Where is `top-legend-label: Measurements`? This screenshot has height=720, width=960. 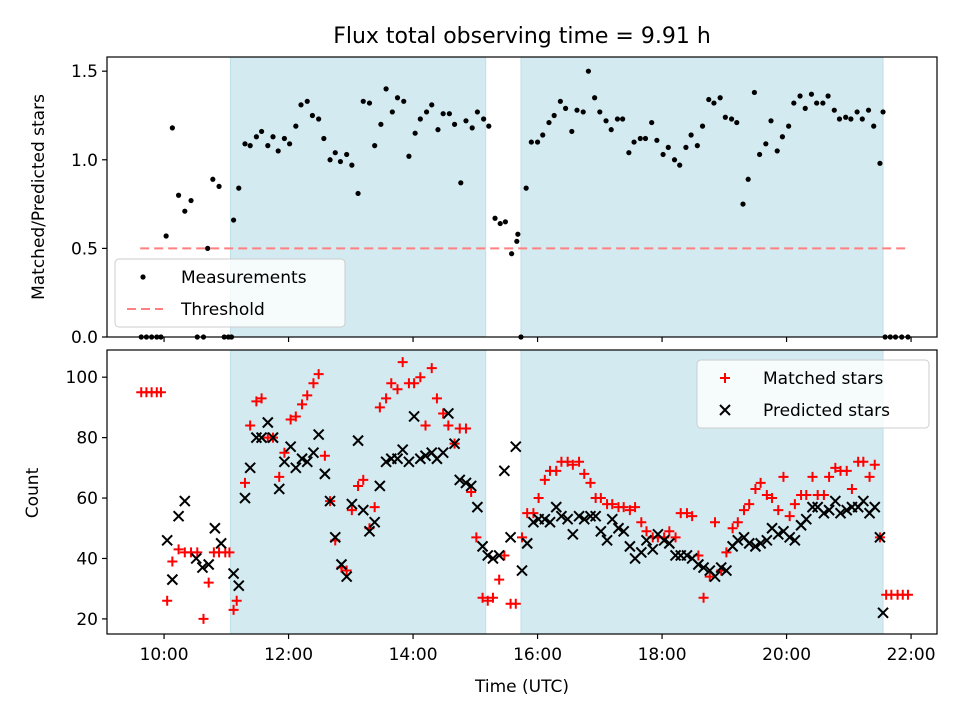
top-legend-label: Measurements is located at coordinates (244, 278).